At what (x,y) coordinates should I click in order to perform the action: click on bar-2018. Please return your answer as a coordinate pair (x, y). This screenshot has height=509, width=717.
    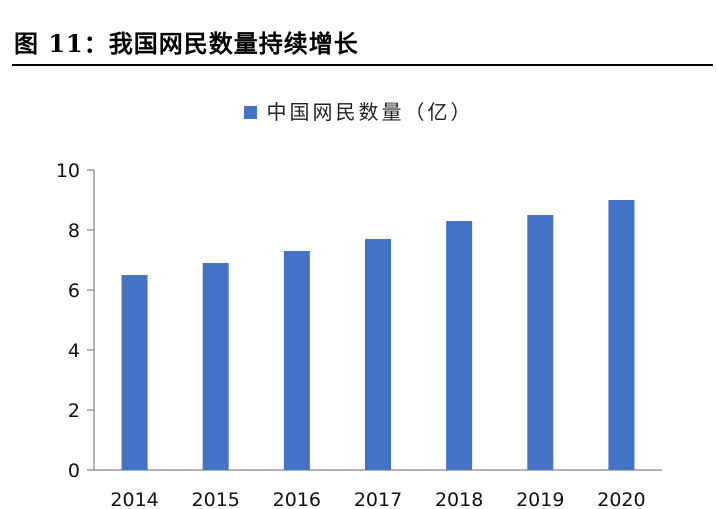
    Looking at the image, I should click on (459, 345).